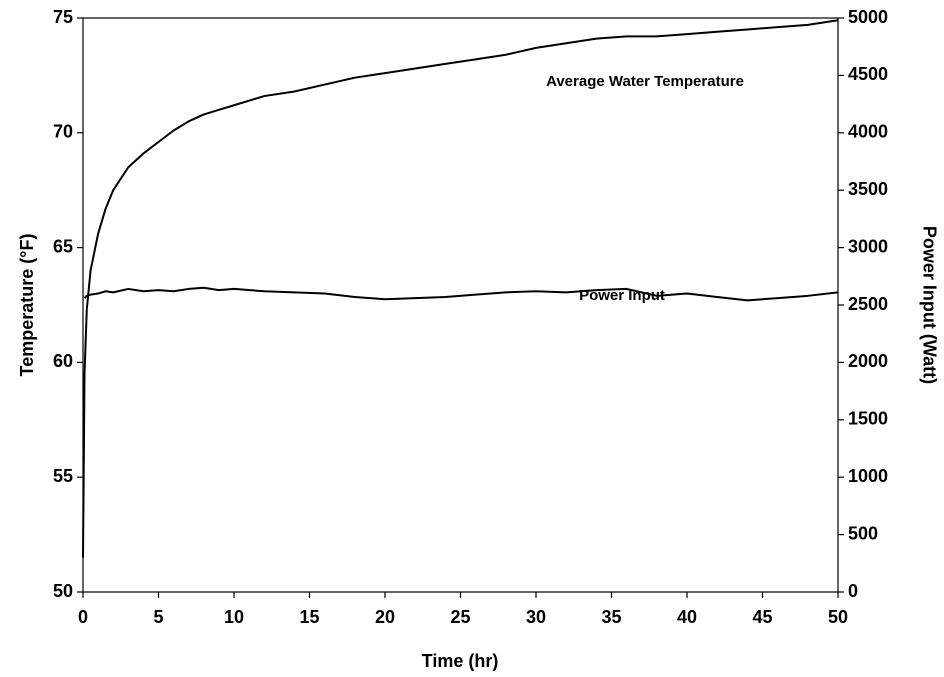 The height and width of the screenshot is (677, 944). Describe the element at coordinates (63, 591) in the screenshot. I see `y-tick-label: 50` at that location.